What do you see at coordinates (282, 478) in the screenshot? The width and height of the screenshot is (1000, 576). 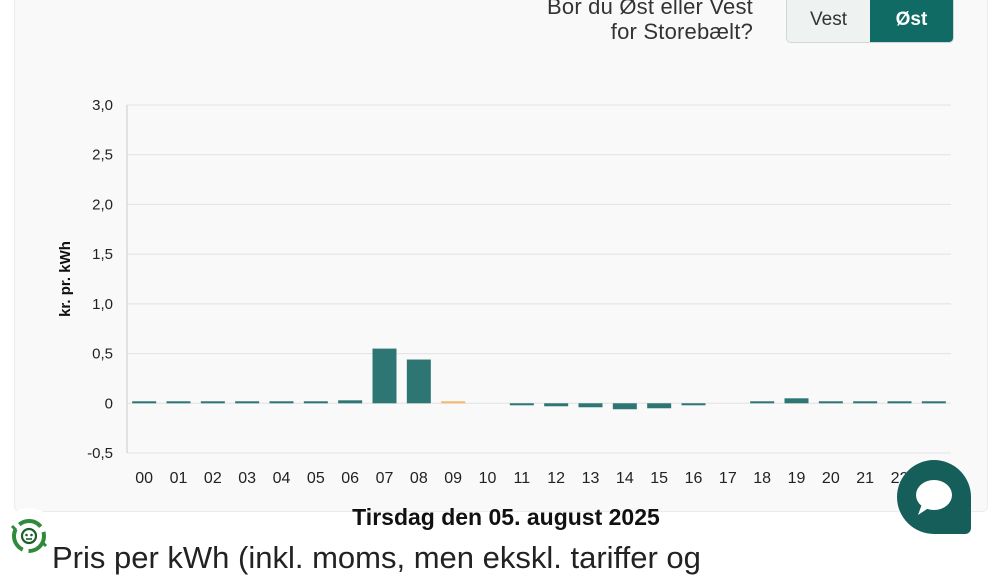 I see `x-tick-label: 04` at bounding box center [282, 478].